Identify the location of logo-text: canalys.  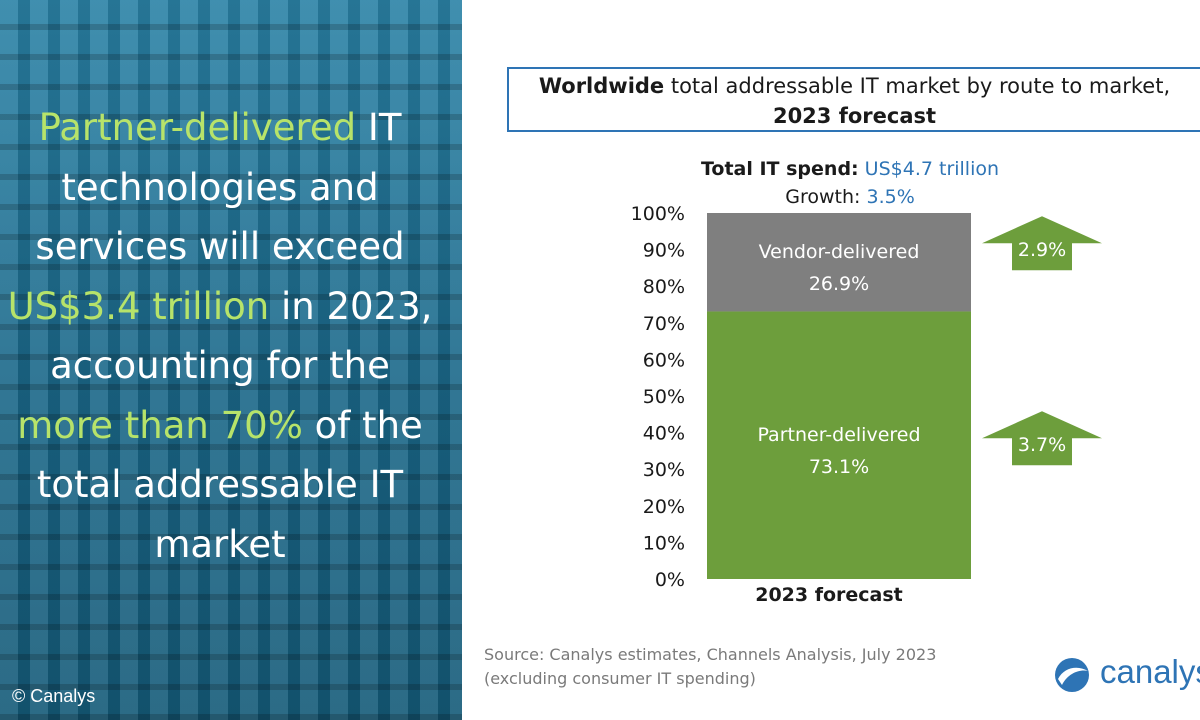
(1150, 672).